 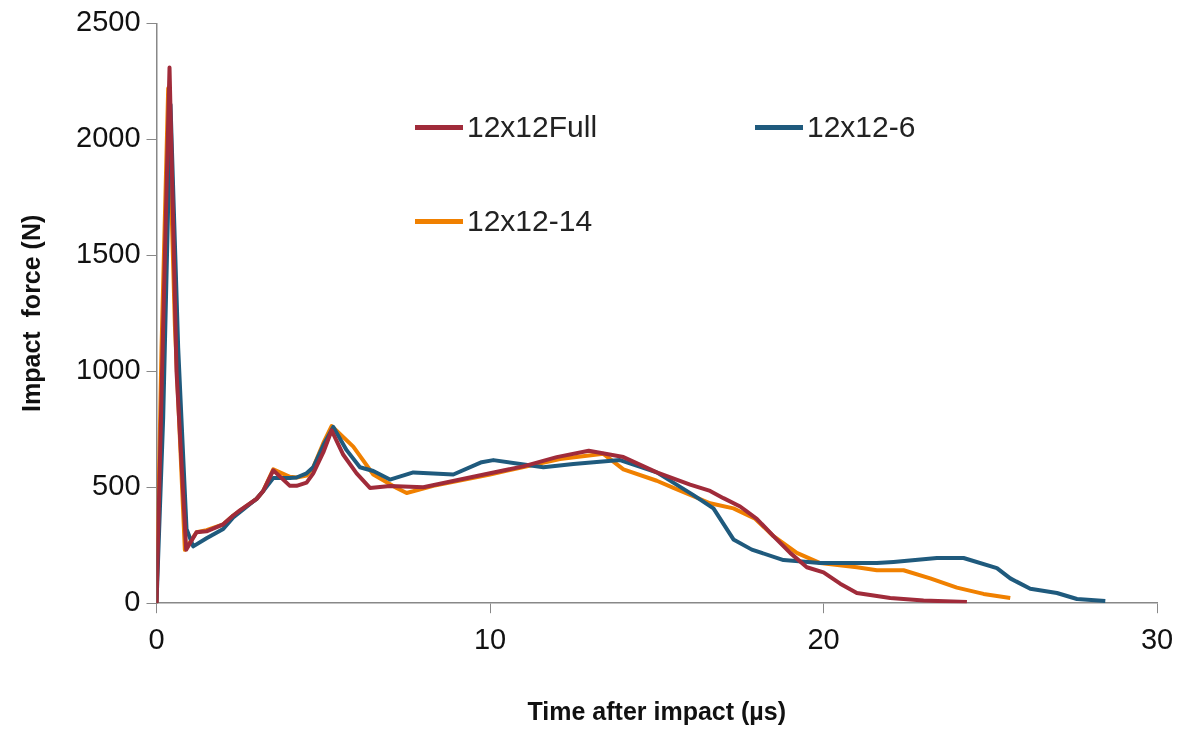 I want to click on x-tick-label: 30, so click(x=1157, y=638).